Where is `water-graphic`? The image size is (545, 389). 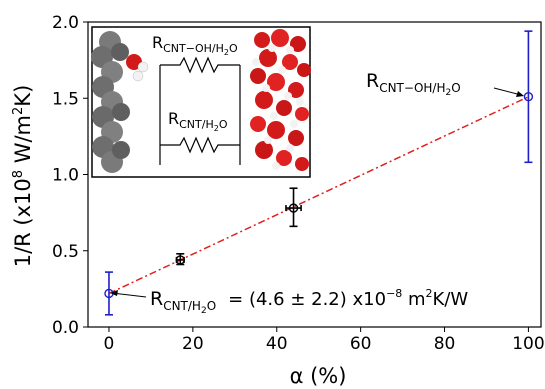 water-graphic is located at coordinates (280, 100).